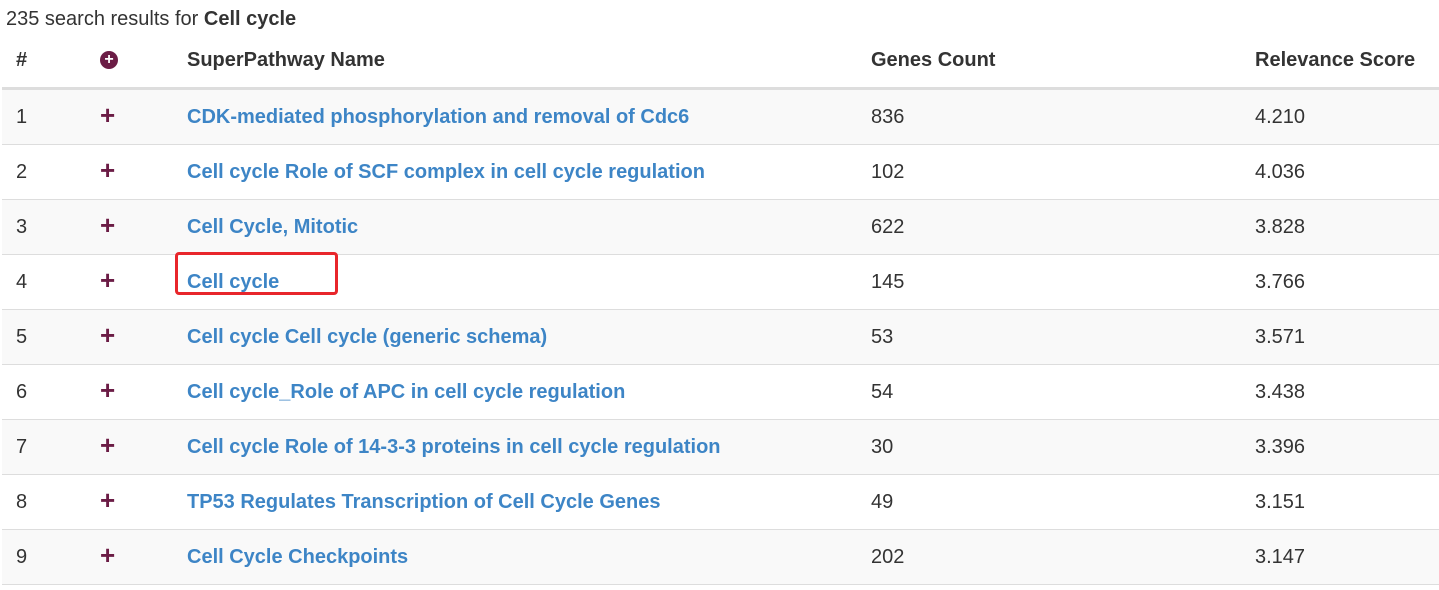 The height and width of the screenshot is (590, 1439). Describe the element at coordinates (1347, 392) in the screenshot. I see `relevance-score: 3.438` at that location.